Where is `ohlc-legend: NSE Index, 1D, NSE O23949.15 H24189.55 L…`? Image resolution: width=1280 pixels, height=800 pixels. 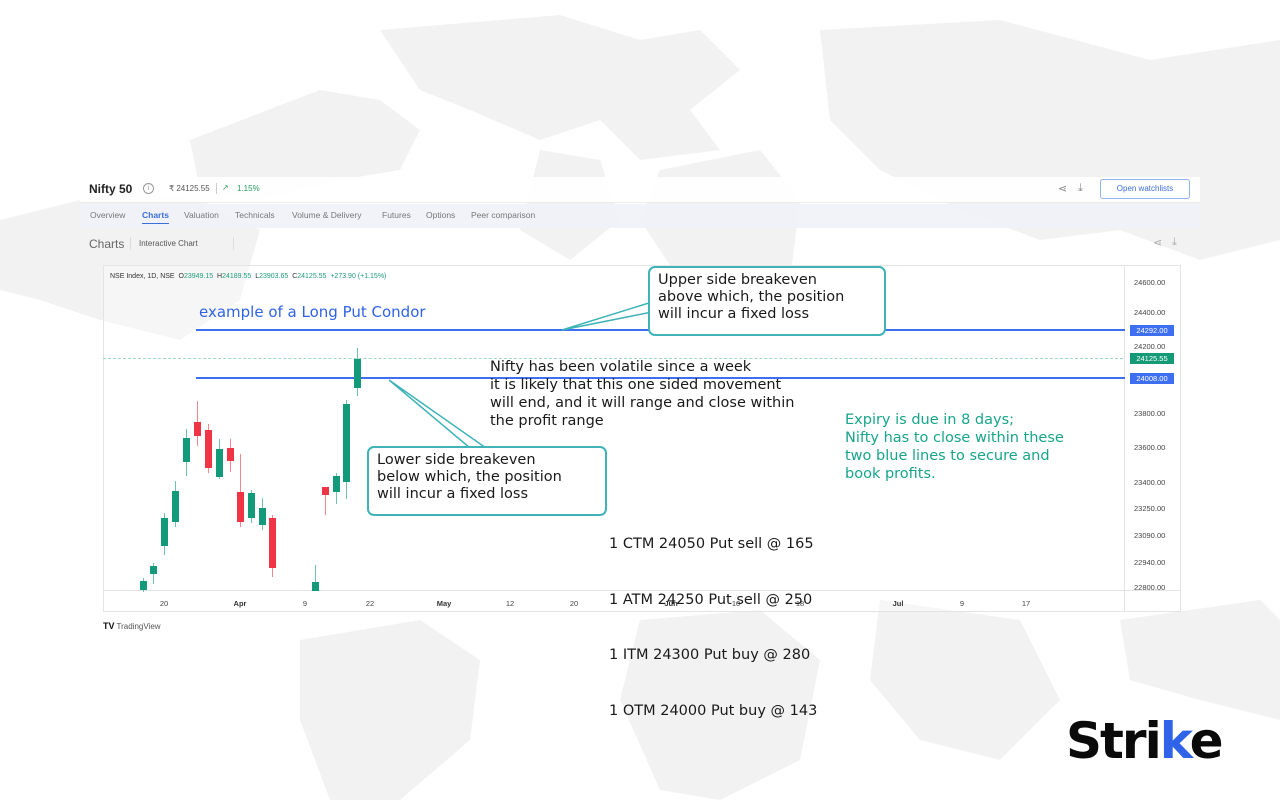 ohlc-legend: NSE Index, 1D, NSE O23949.15 H24189.55 L… is located at coordinates (248, 276).